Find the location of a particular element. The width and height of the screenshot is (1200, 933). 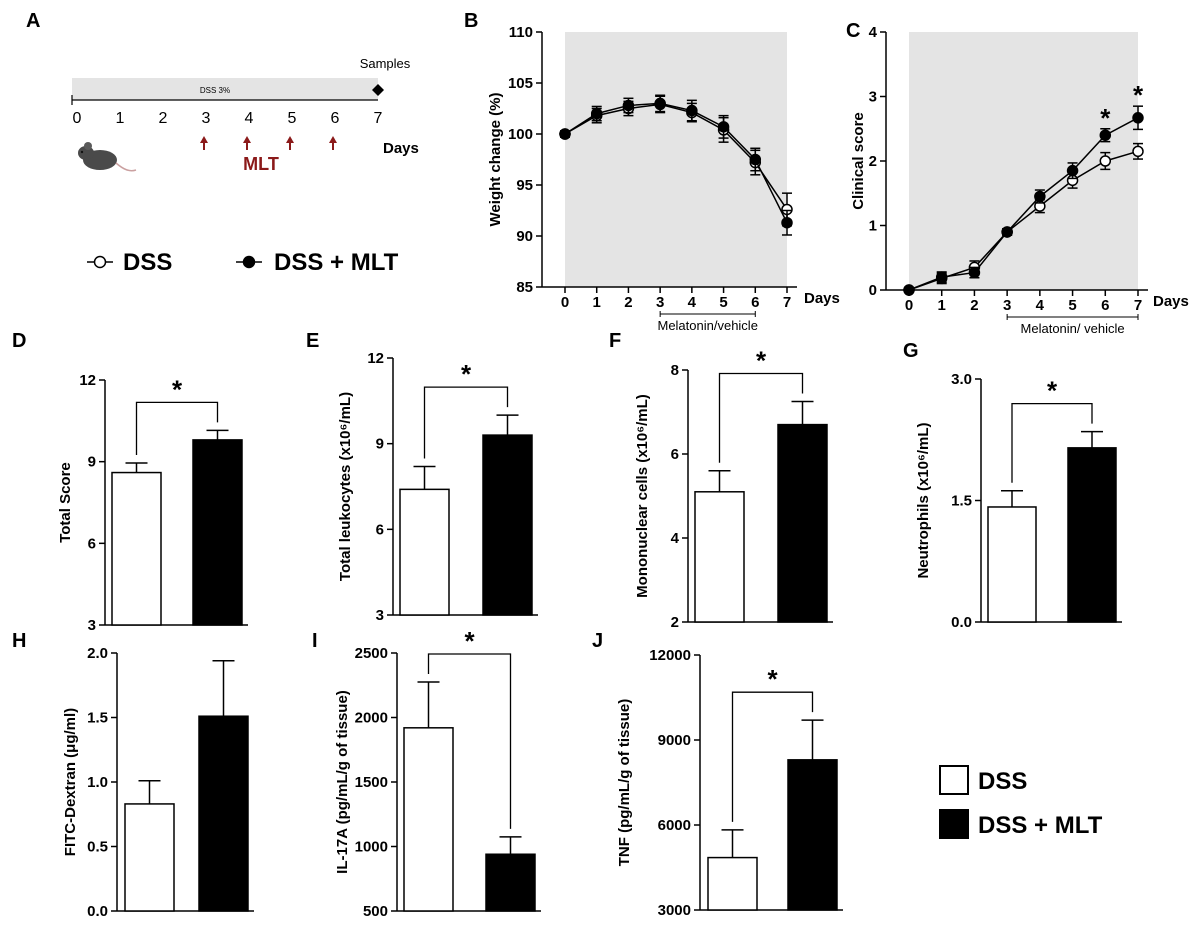

timeline-days-label: Days is located at coordinates (401, 148).